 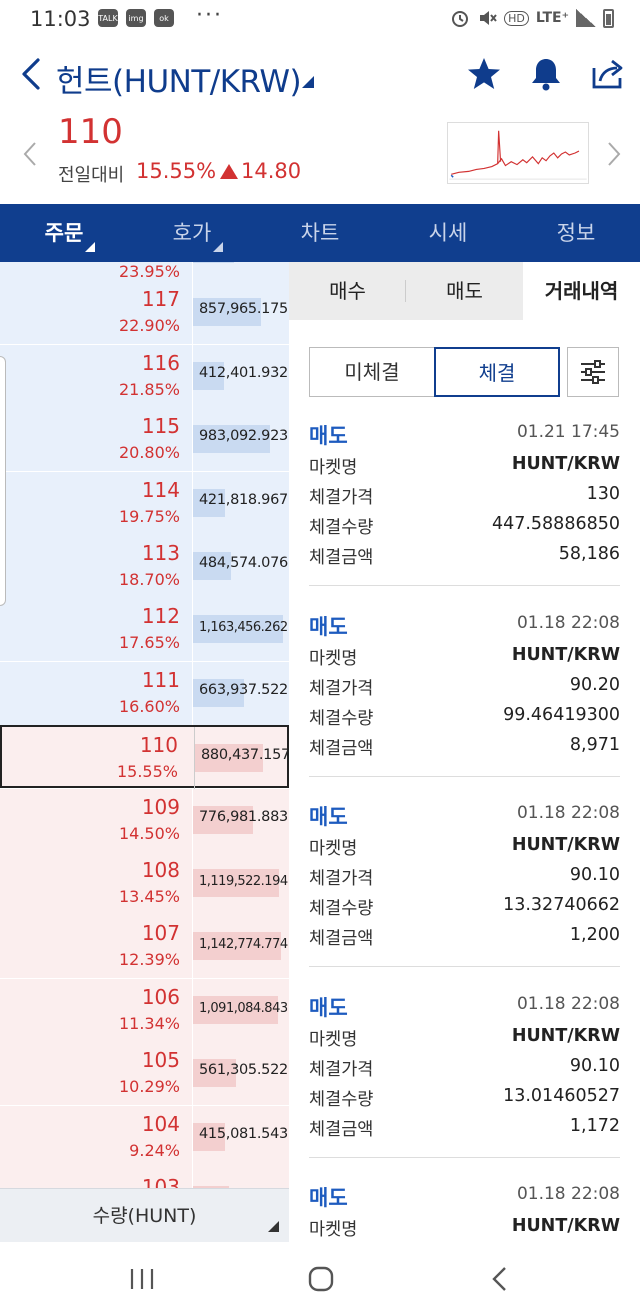 I want to click on orderbook-quantity: 1,119,522.194, so click(x=243, y=881).